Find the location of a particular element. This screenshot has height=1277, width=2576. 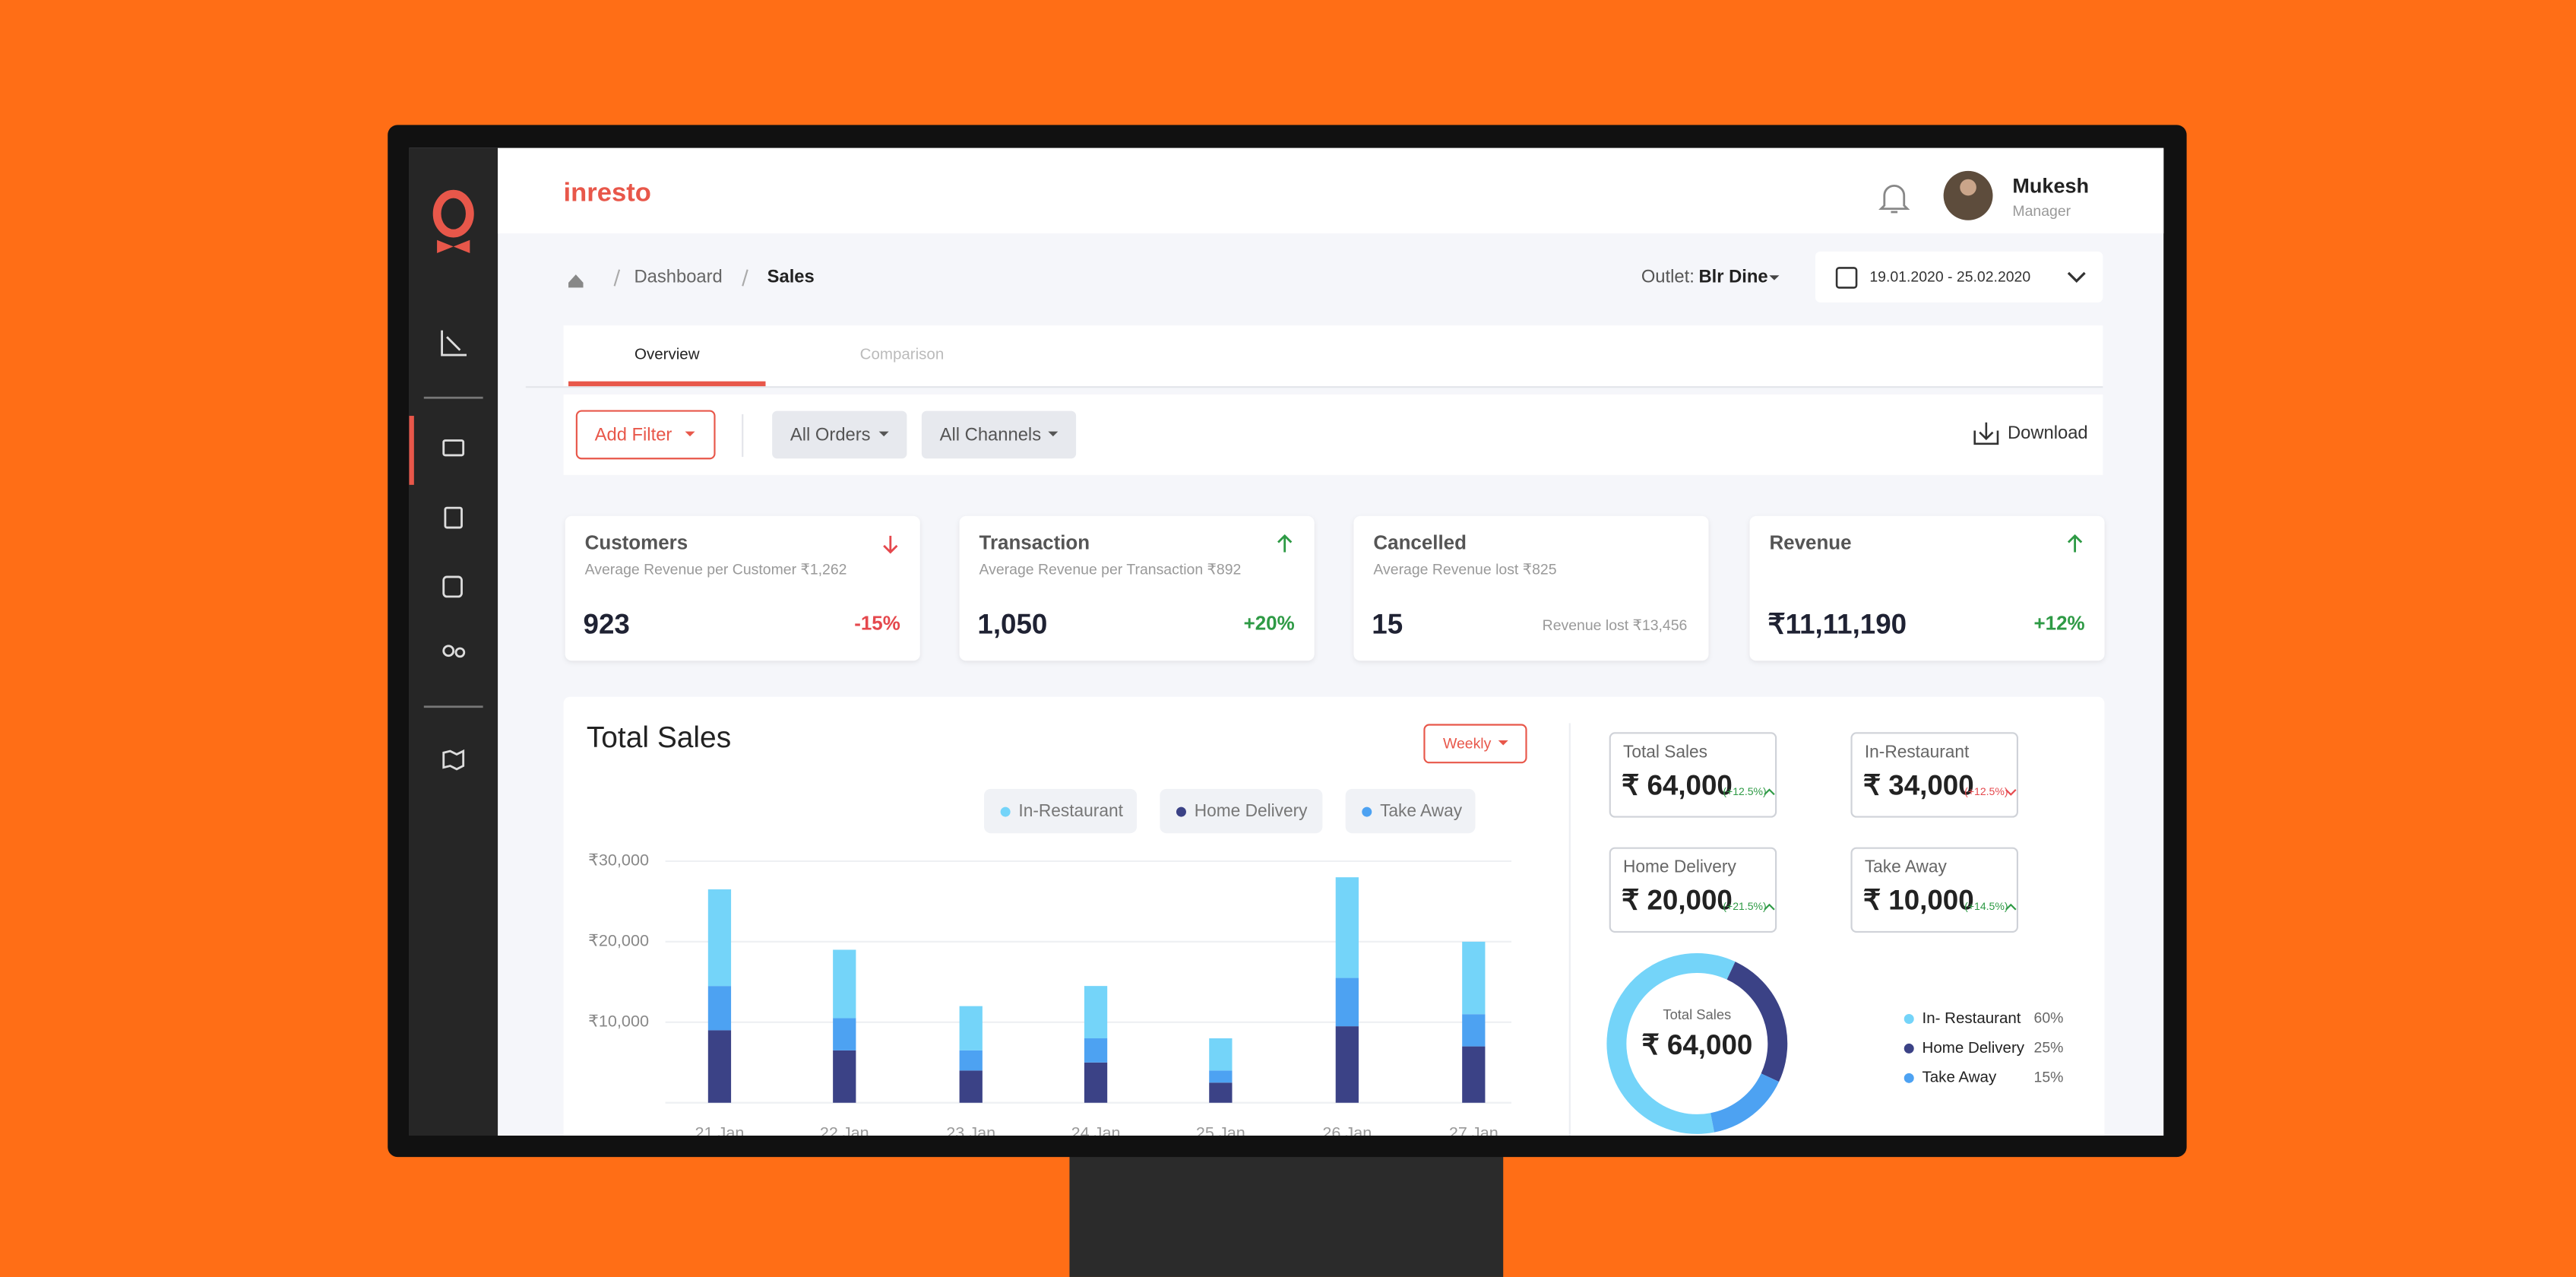

date-picker is located at coordinates (1959, 277).